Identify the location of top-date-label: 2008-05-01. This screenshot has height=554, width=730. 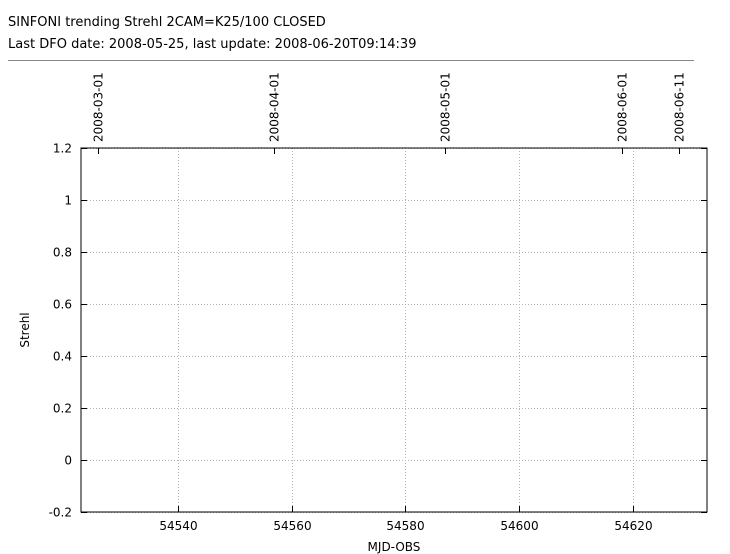
(446, 107).